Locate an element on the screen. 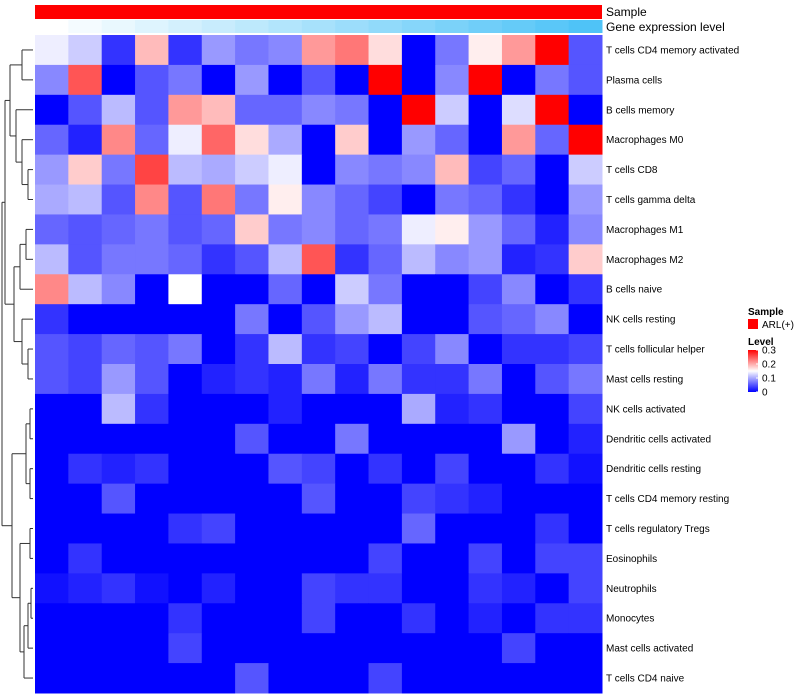 This screenshot has width=800, height=700. row-label: Dendritic cells resting is located at coordinates (653, 469).